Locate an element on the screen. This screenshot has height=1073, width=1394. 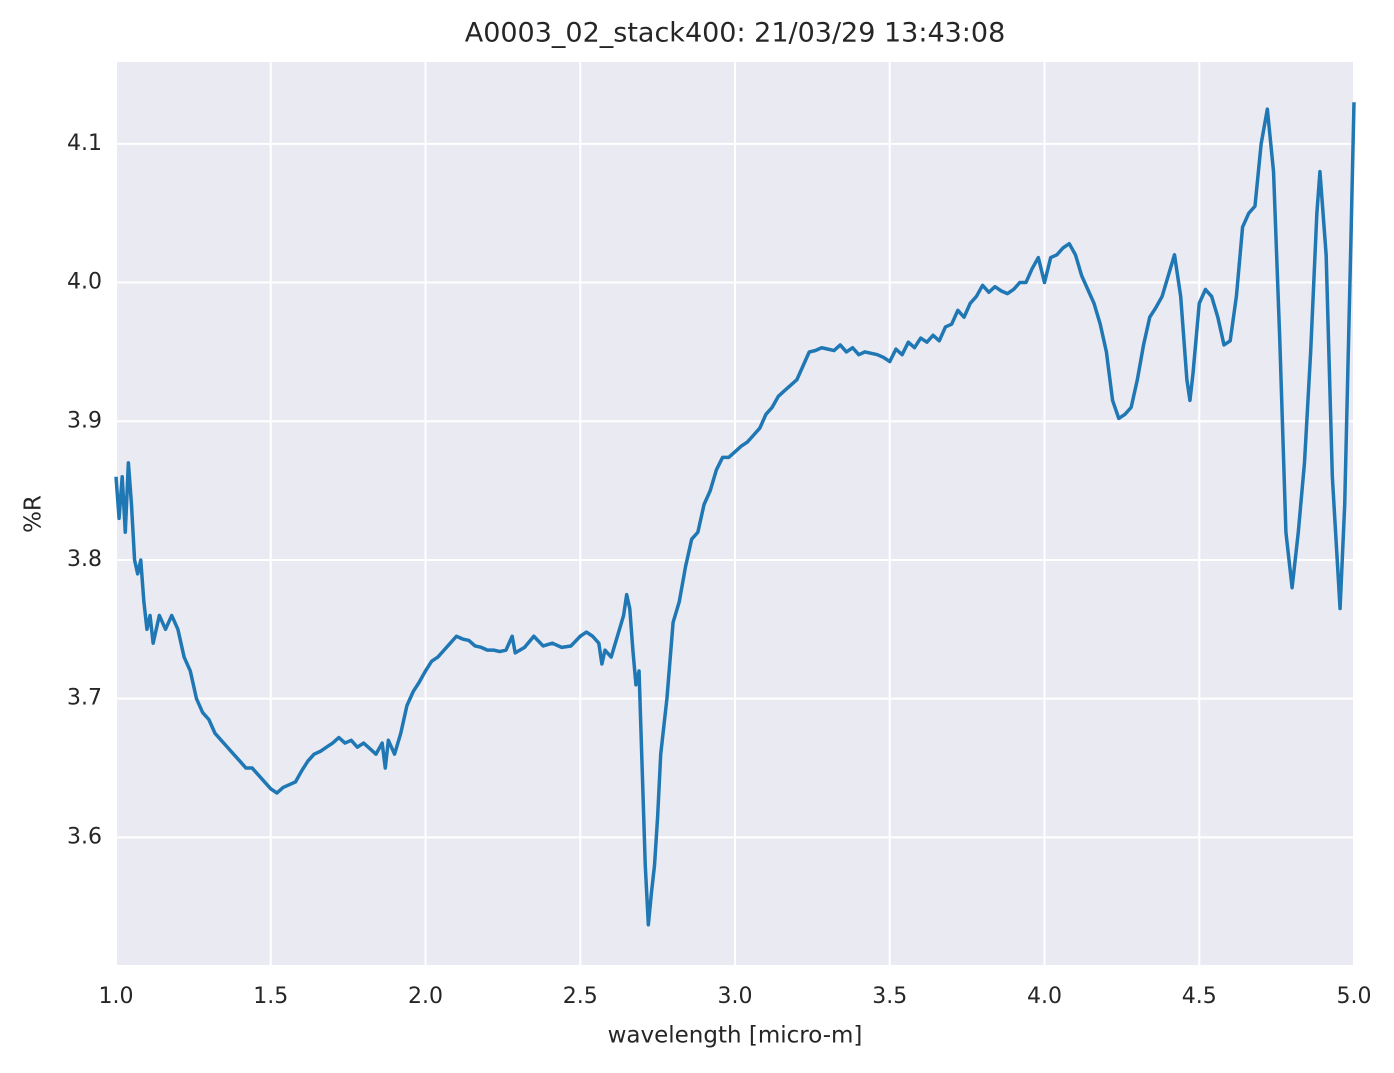
x-tick-label: 2.5 is located at coordinates (580, 996).